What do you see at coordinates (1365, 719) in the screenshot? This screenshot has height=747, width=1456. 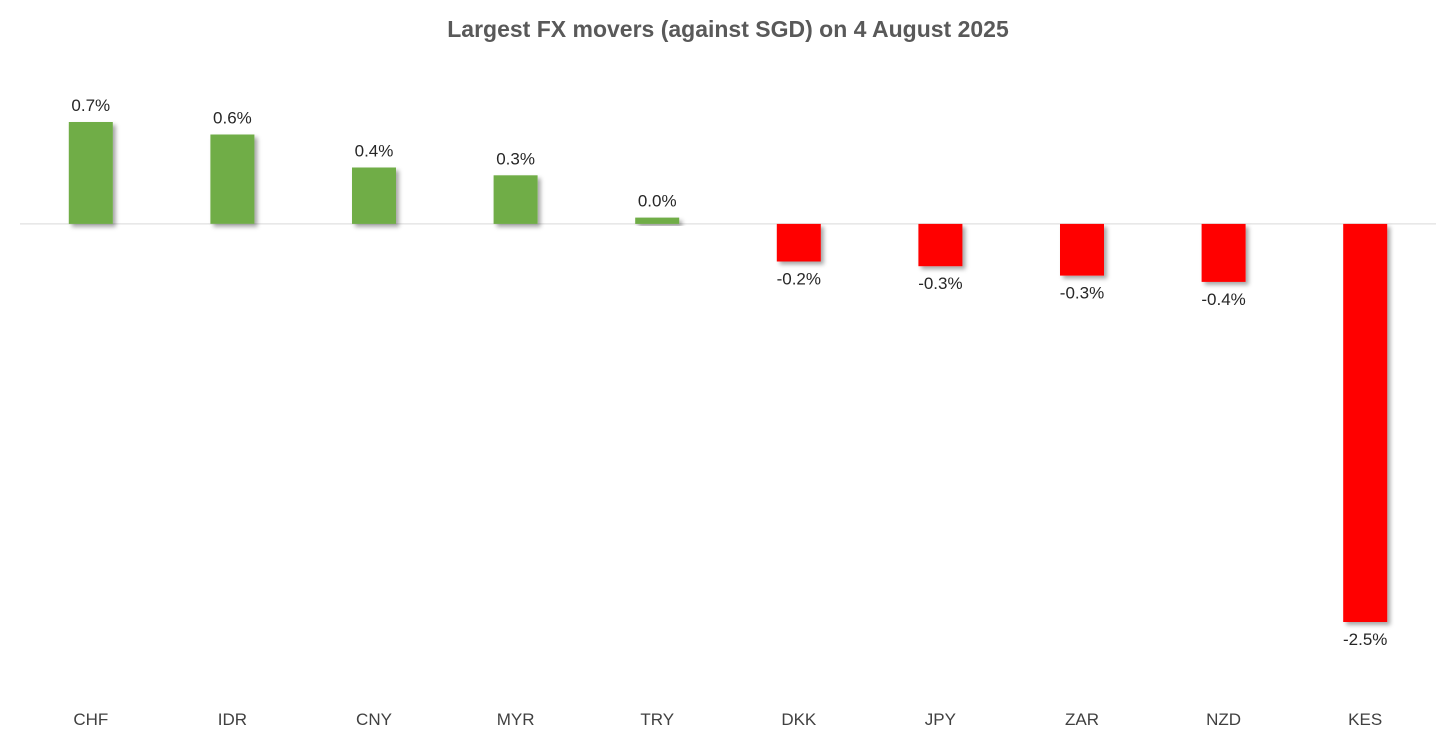 I see `category-label-kes: KES` at bounding box center [1365, 719].